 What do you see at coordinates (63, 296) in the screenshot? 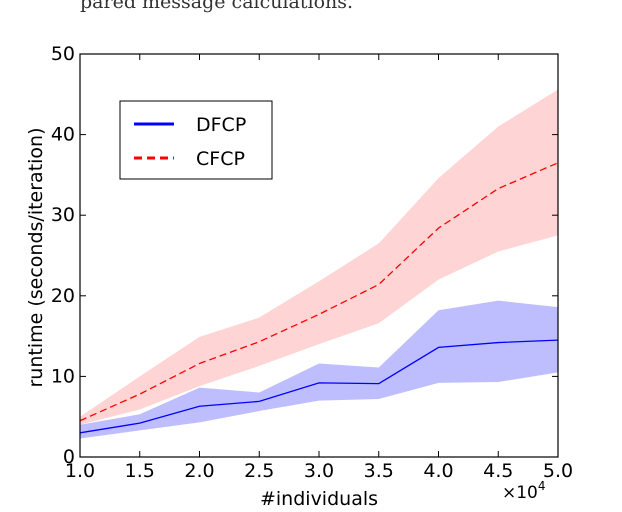
I see `y-tick-label: 20` at bounding box center [63, 296].